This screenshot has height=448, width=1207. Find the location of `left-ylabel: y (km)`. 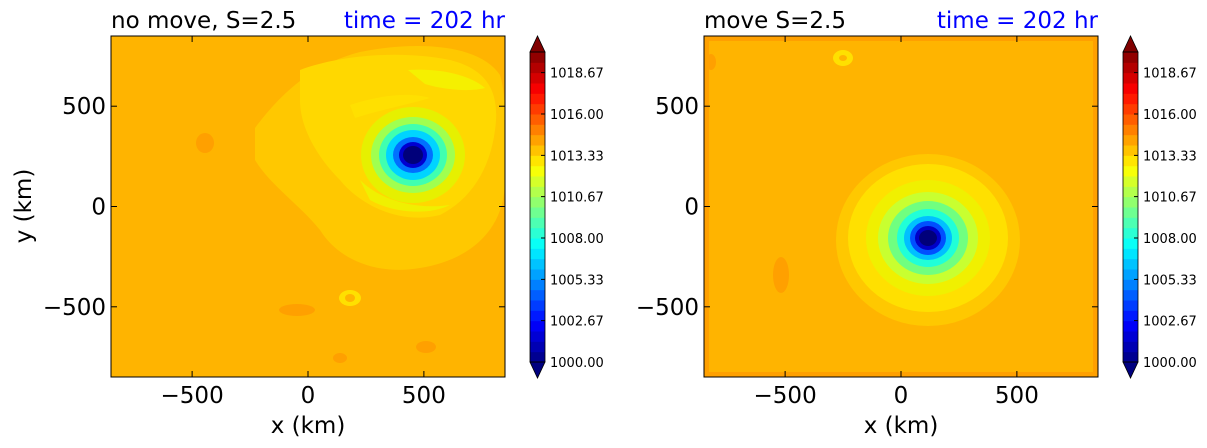

left-ylabel: y (km) is located at coordinates (24, 206).